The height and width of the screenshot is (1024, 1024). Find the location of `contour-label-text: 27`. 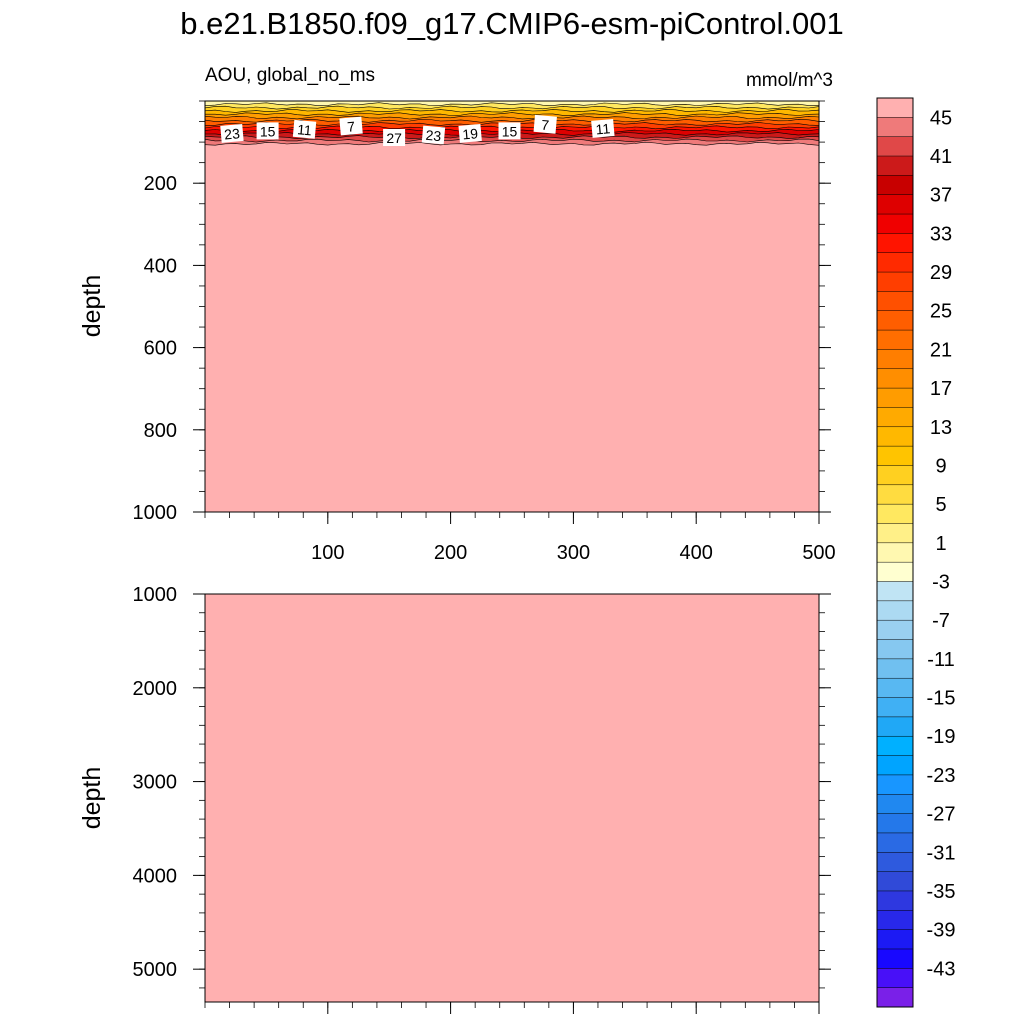

contour-label-text: 27 is located at coordinates (394, 138).